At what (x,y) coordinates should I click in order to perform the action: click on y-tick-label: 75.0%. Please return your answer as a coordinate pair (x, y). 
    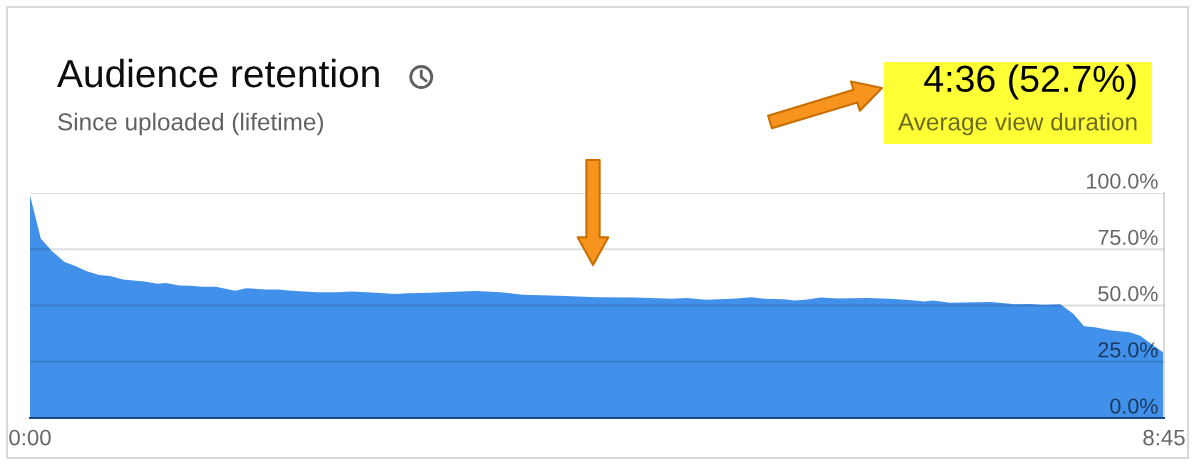
    Looking at the image, I should click on (1128, 237).